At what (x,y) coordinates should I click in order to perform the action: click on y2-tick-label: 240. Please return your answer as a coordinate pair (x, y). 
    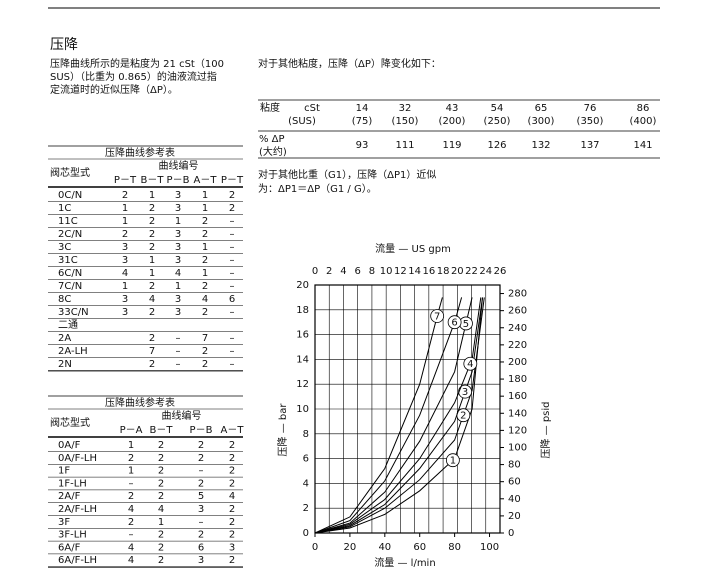
    Looking at the image, I should click on (517, 328).